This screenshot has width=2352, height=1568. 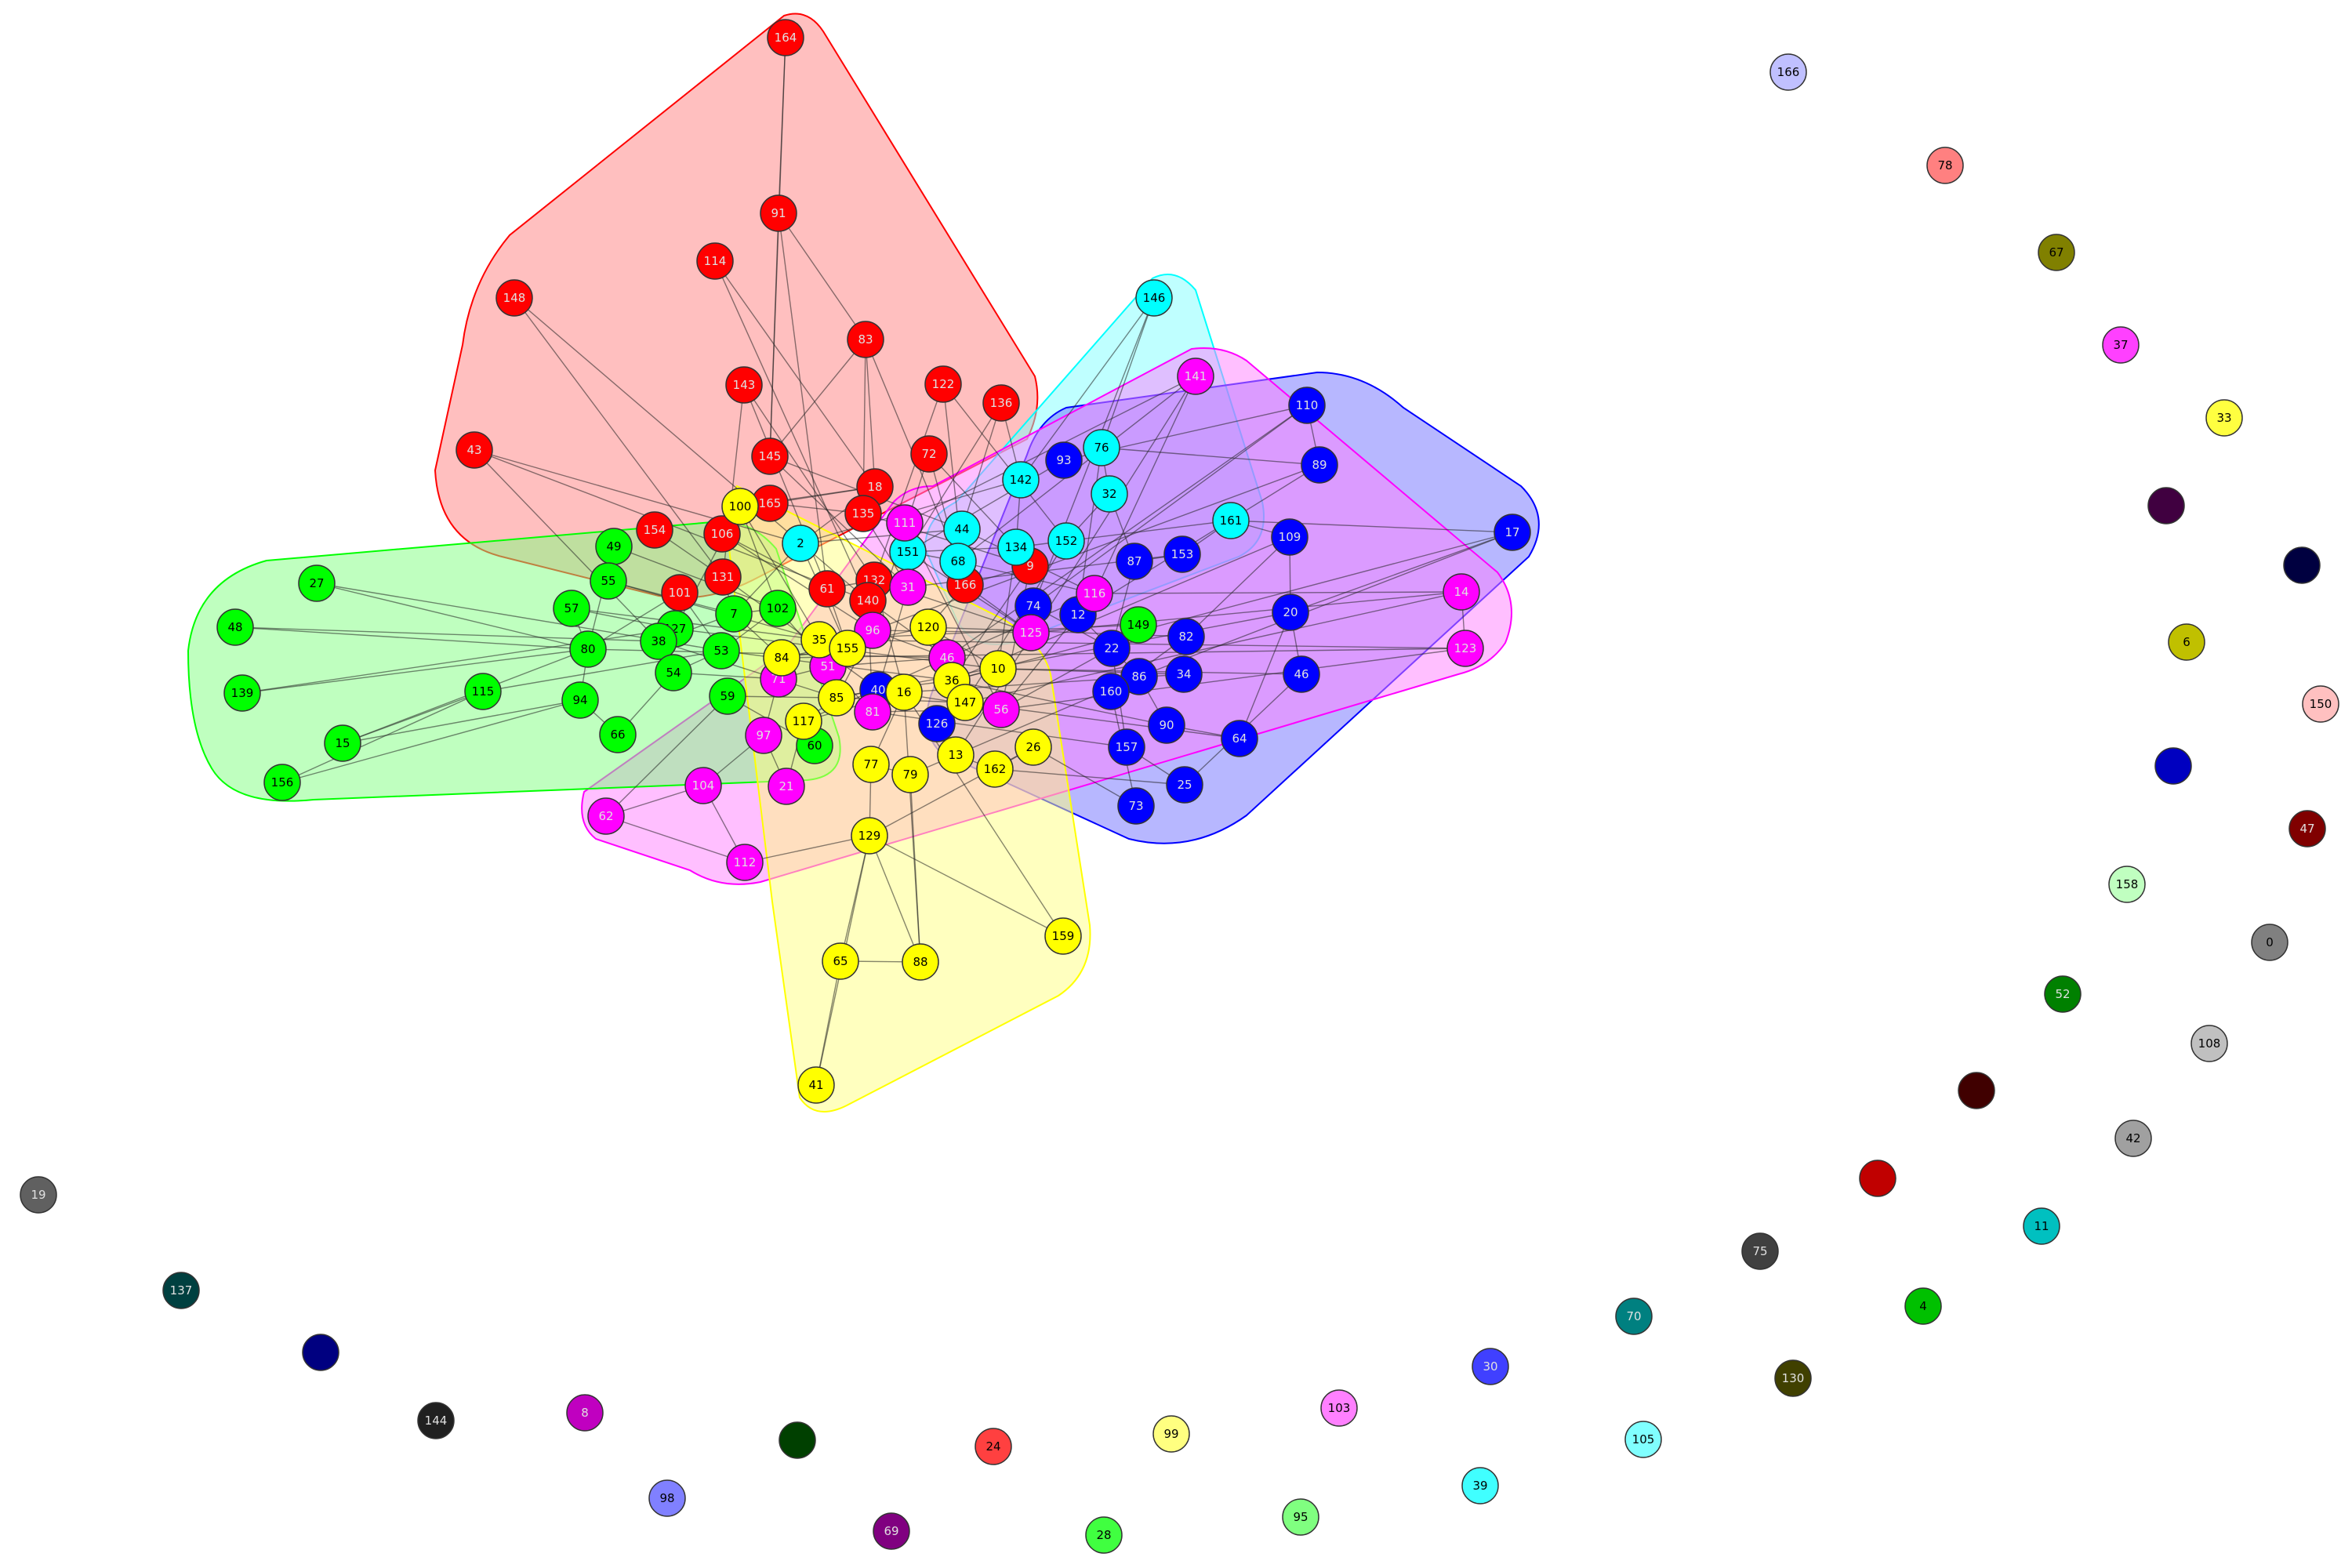 What do you see at coordinates (1301, 674) in the screenshot?
I see `graph-node: 46` at bounding box center [1301, 674].